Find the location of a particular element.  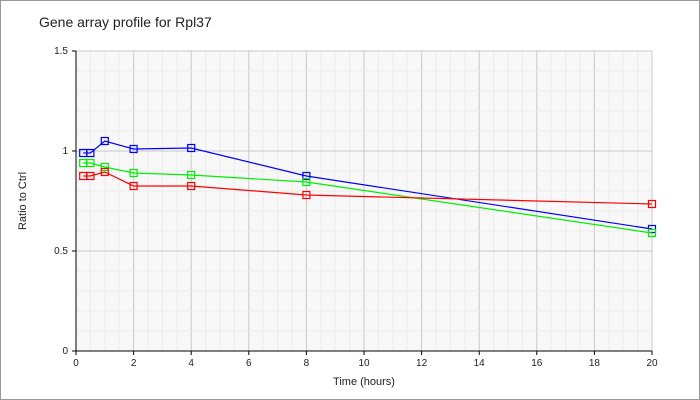

series-line-green is located at coordinates (368, 198).